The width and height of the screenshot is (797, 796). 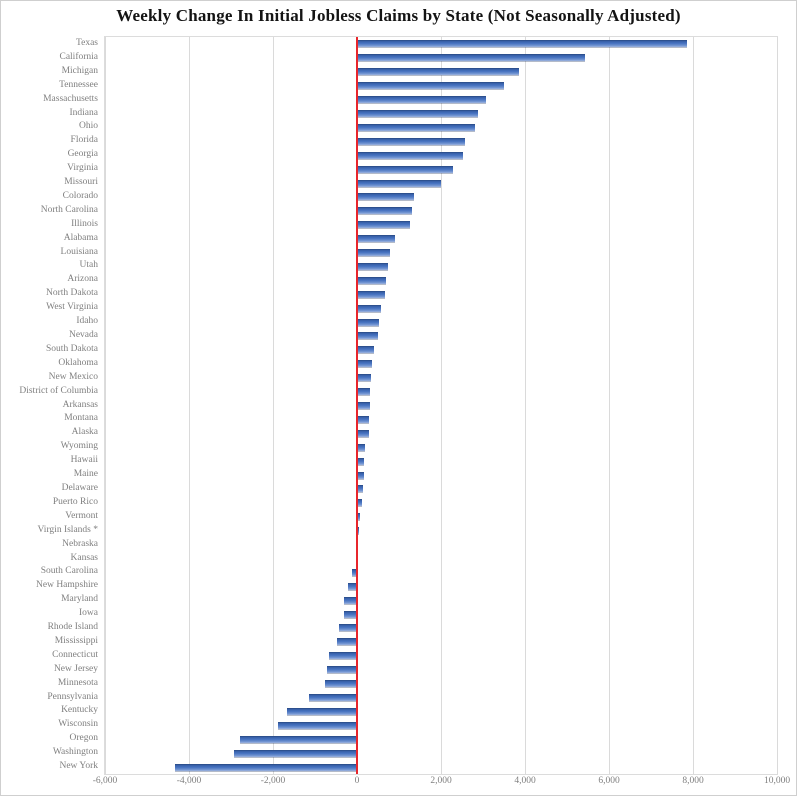 What do you see at coordinates (84, 432) in the screenshot?
I see `category-label: Alaska` at bounding box center [84, 432].